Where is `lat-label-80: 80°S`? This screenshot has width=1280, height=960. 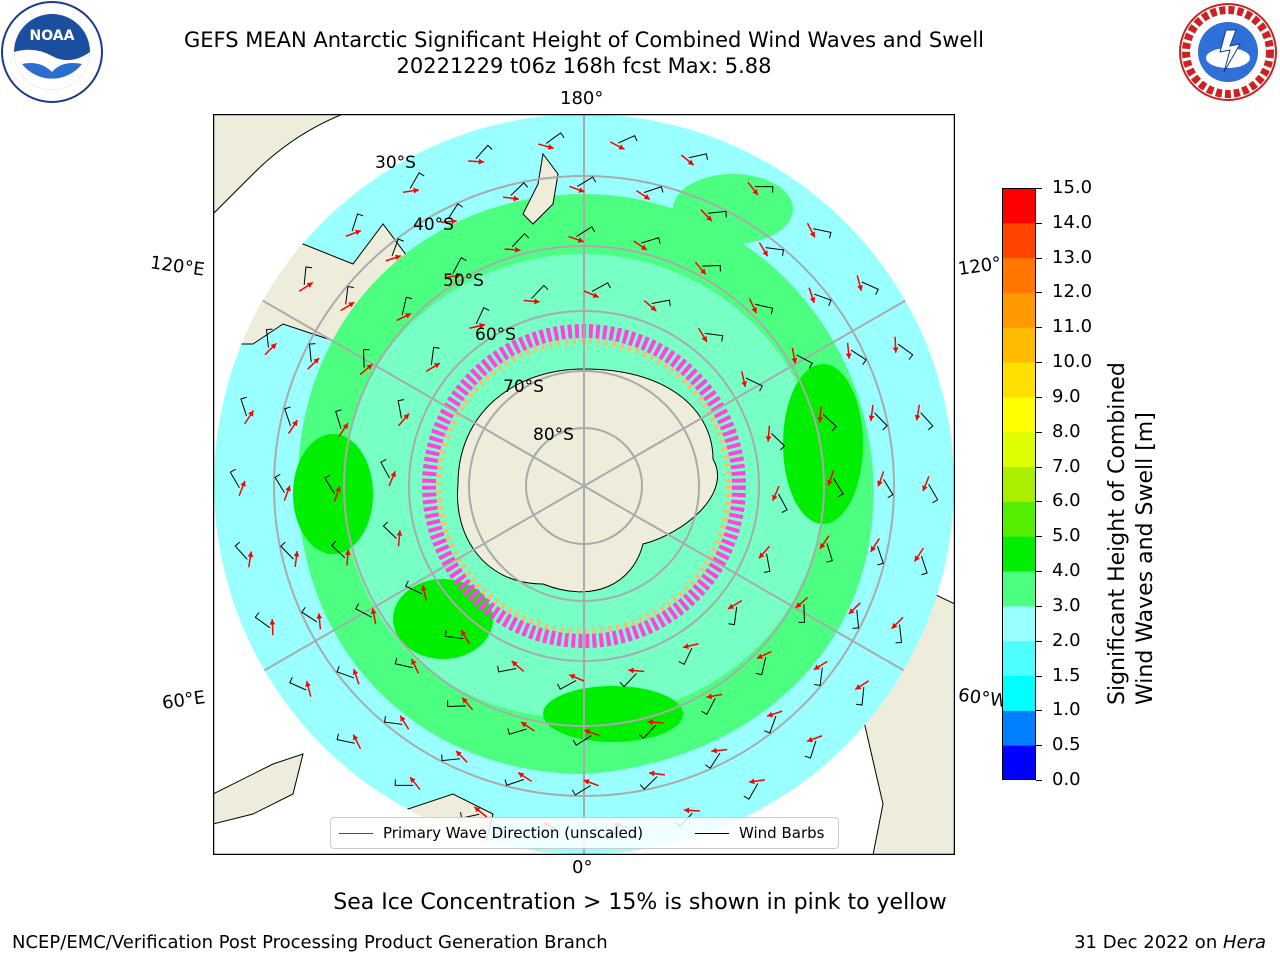 lat-label-80: 80°S is located at coordinates (553, 435).